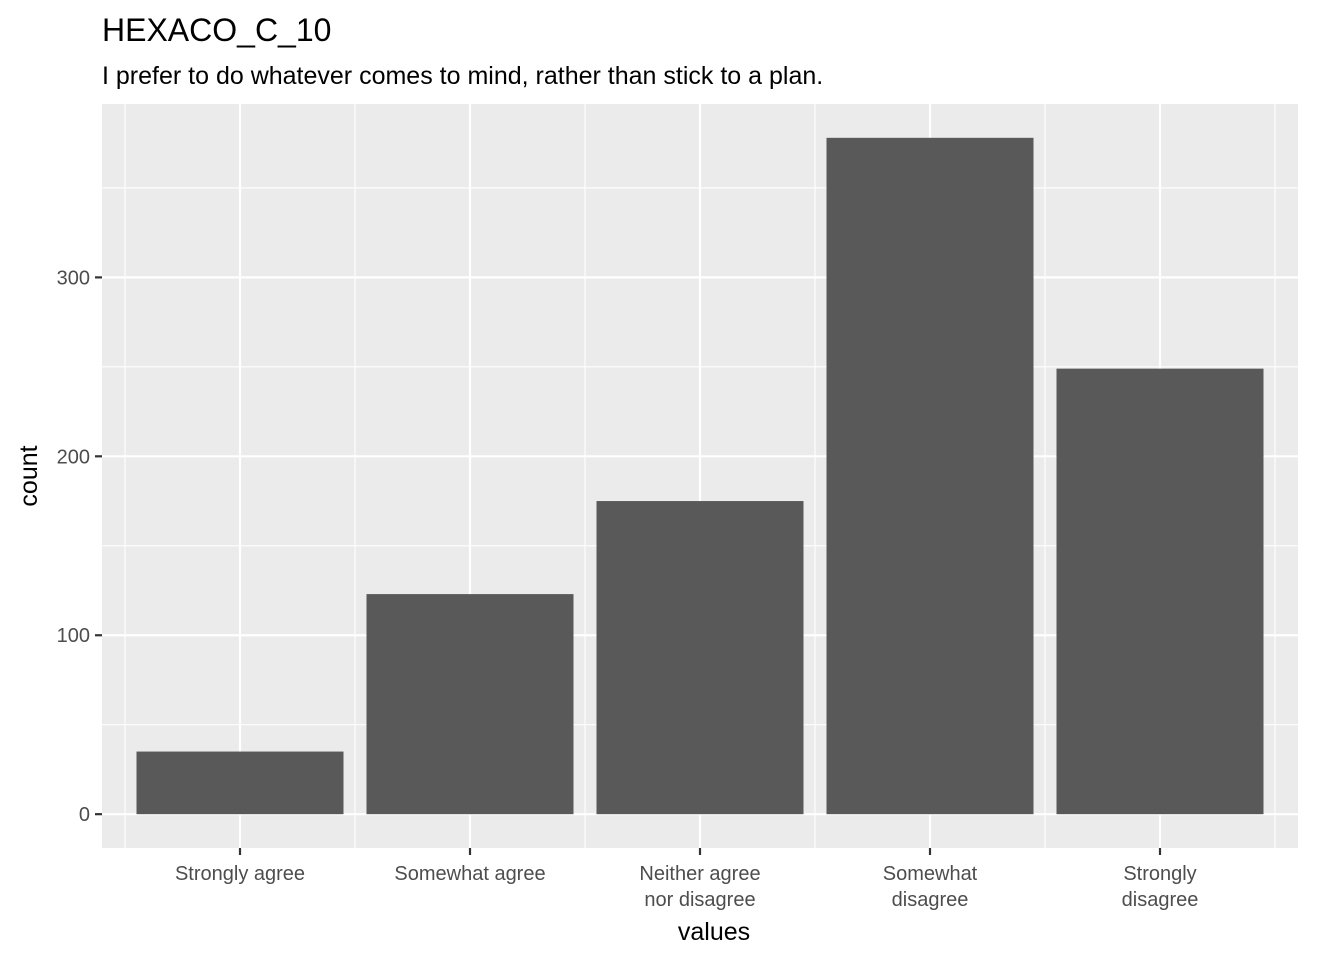 This screenshot has width=1344, height=960. I want to click on y-tick-label: 300, so click(73, 278).